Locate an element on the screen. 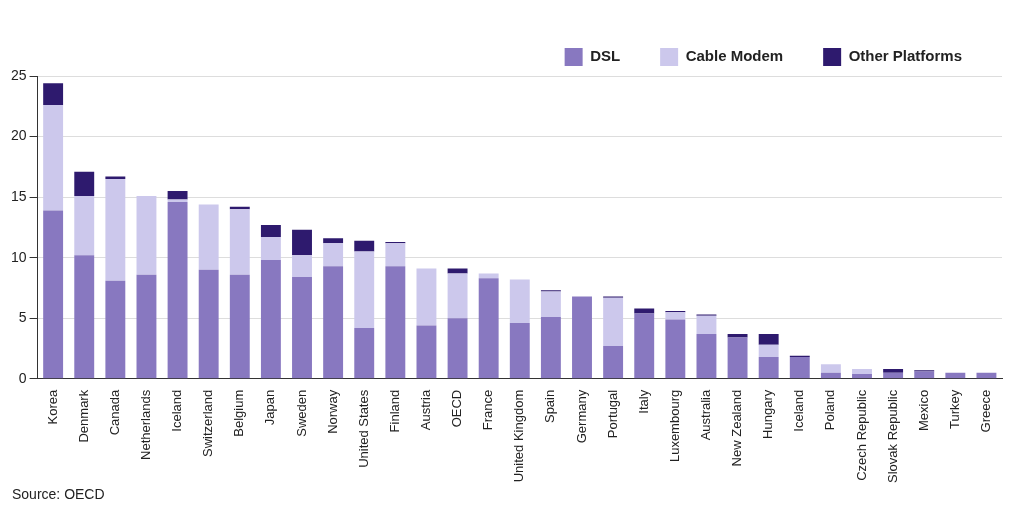  x-tick-label: Luxembourg is located at coordinates (674, 426).